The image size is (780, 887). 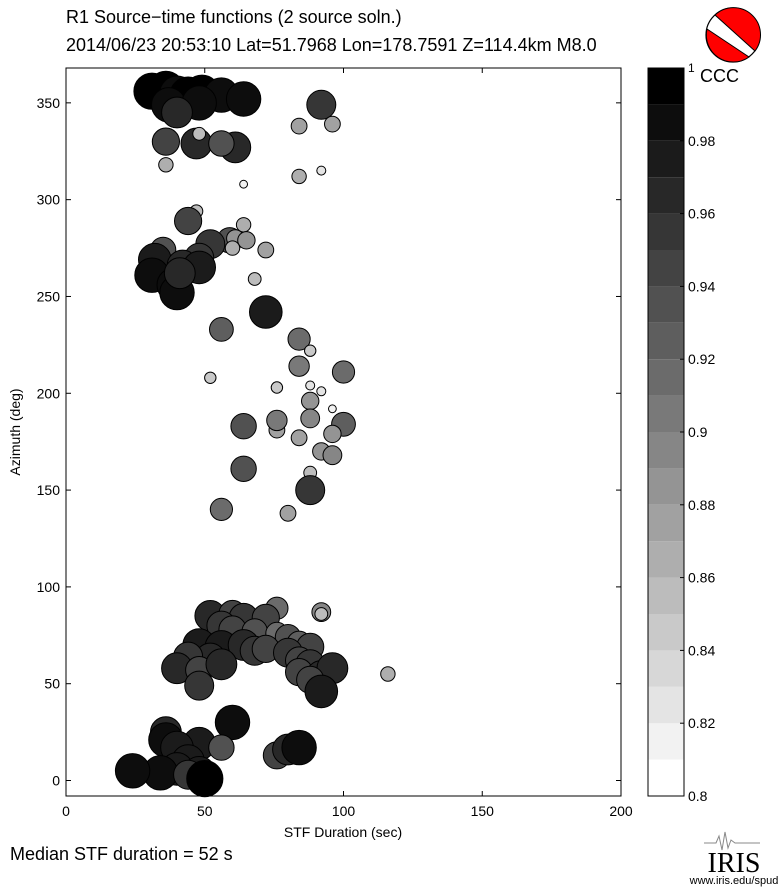 What do you see at coordinates (52, 684) in the screenshot?
I see `y-tick-label: 50` at bounding box center [52, 684].